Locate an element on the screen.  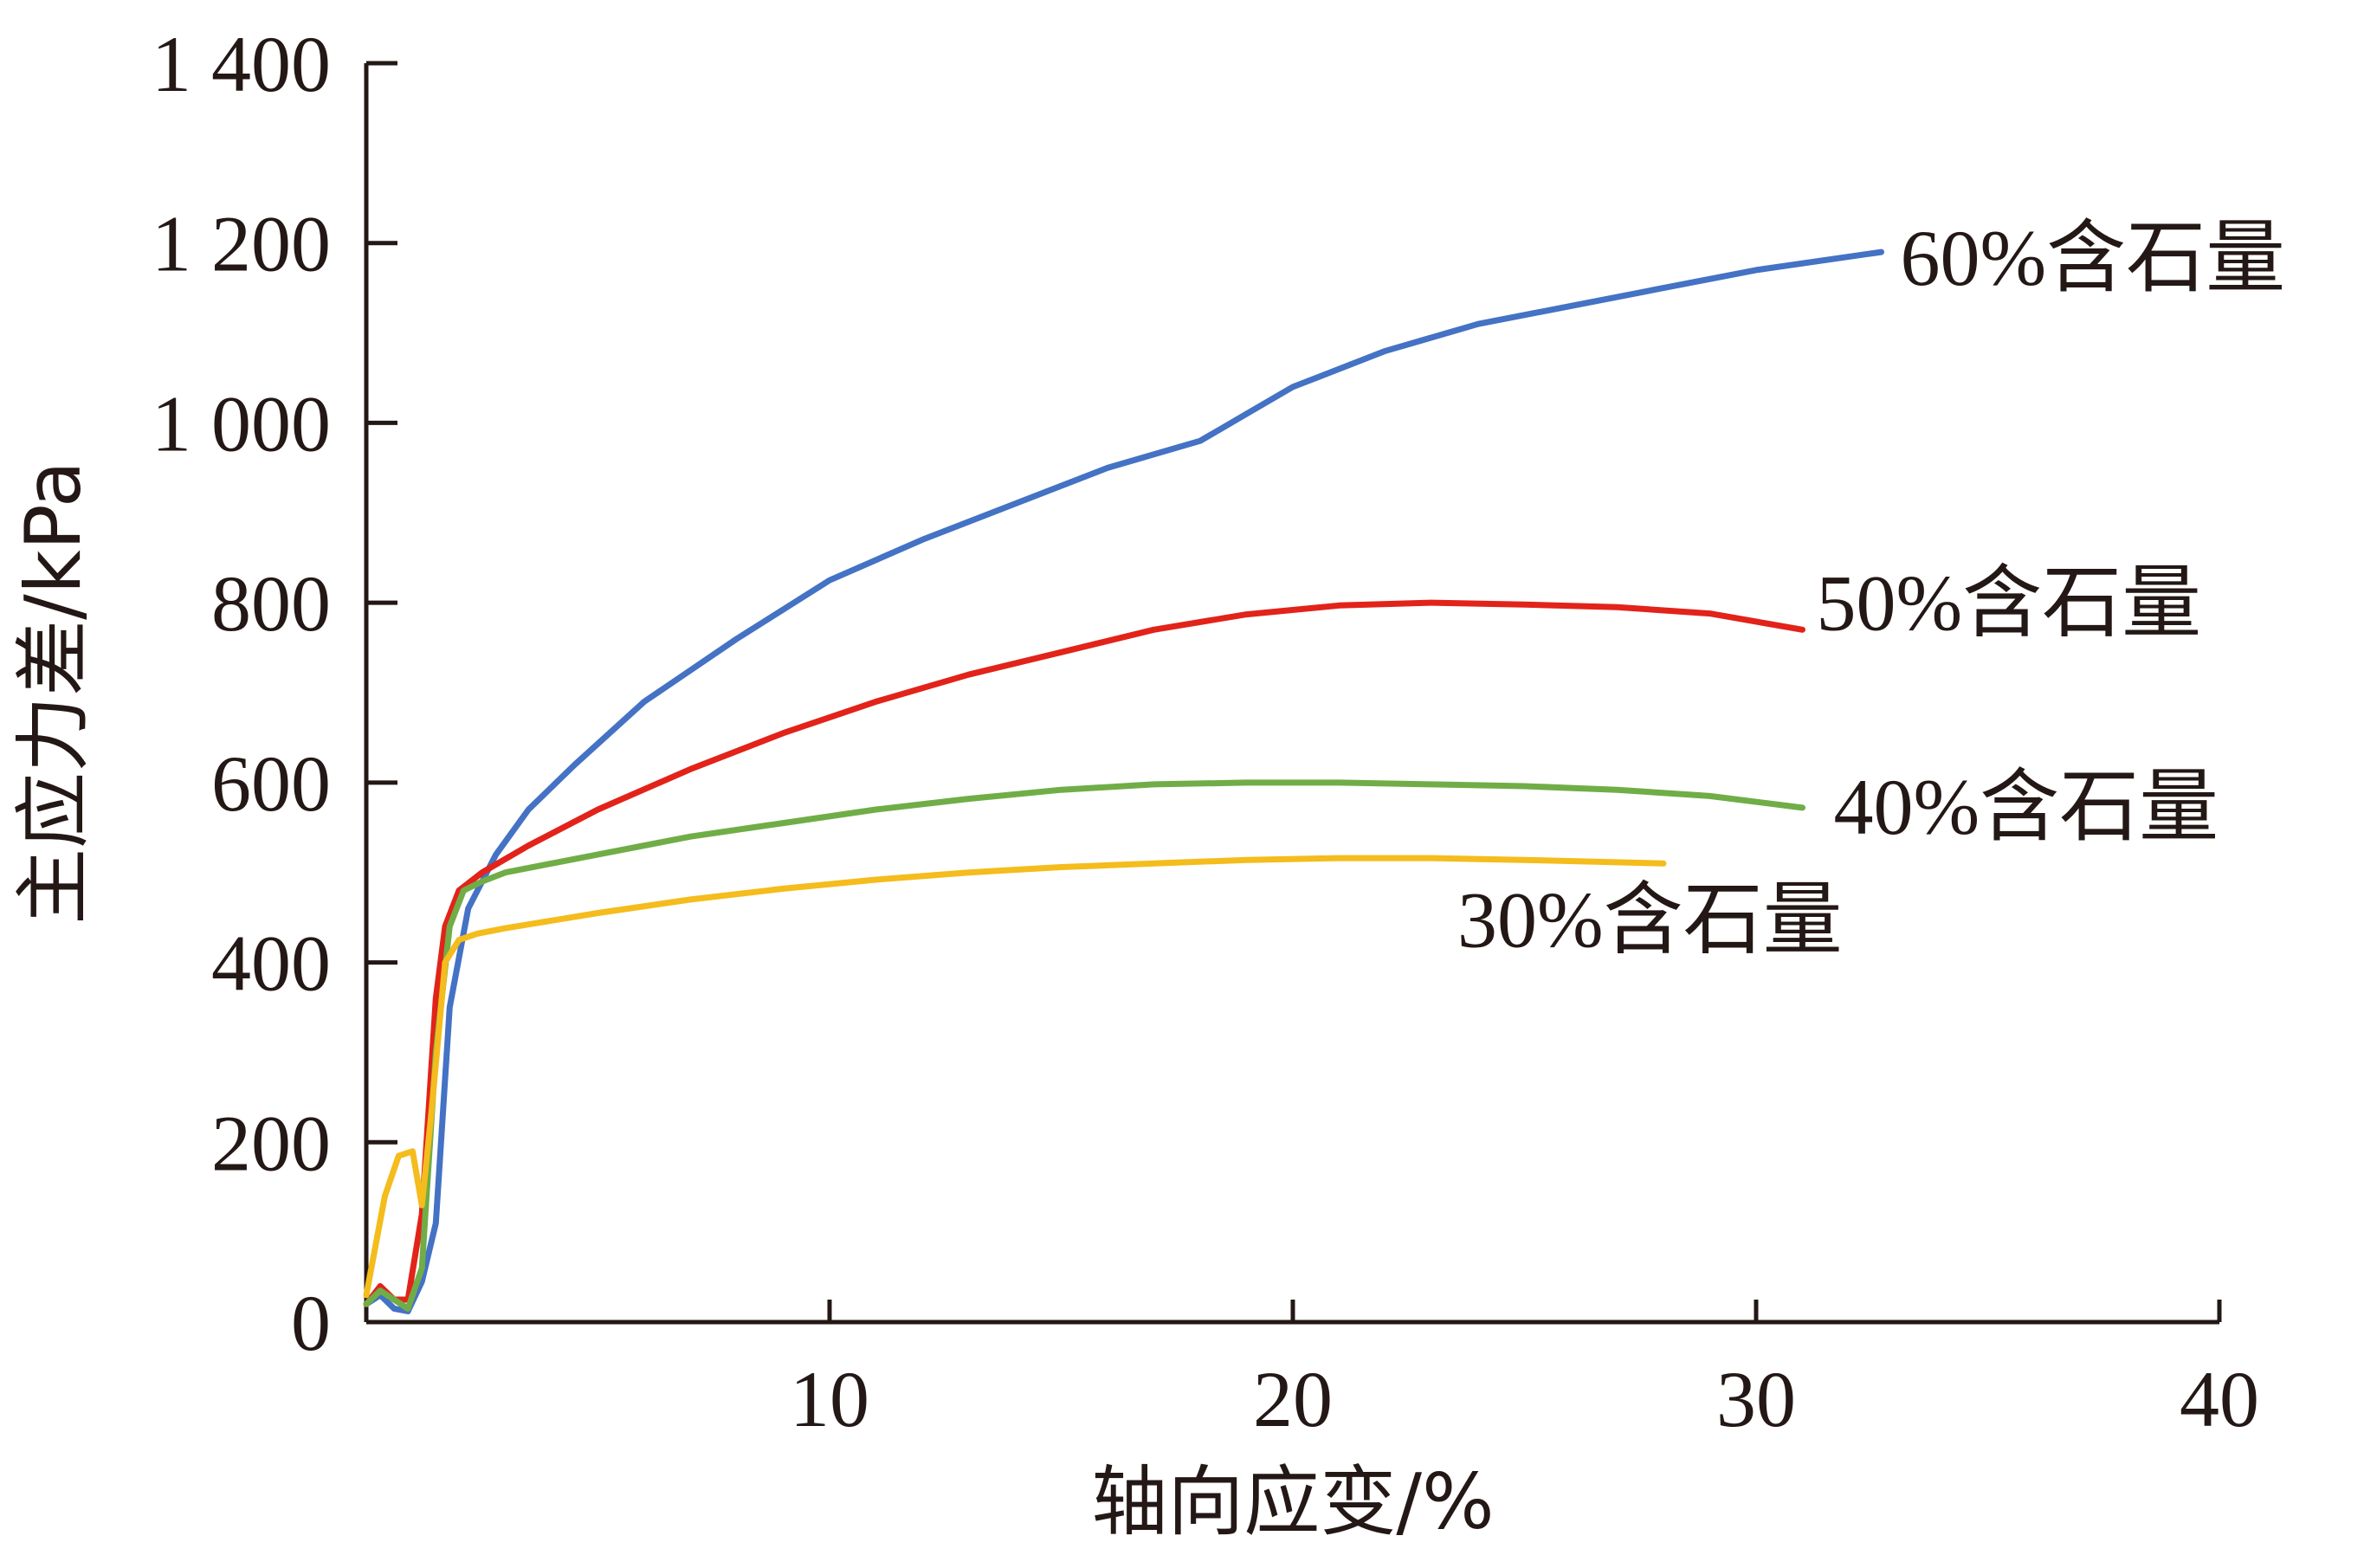
y-tick-label: 1 400 is located at coordinates (242, 64).